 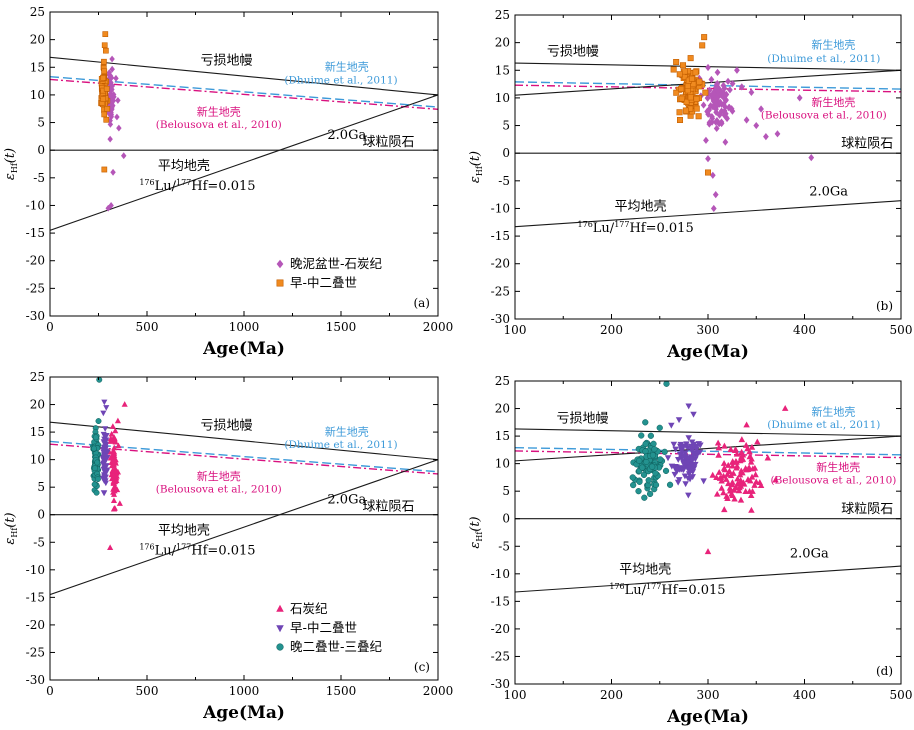 I want to click on panel-label: (d), so click(x=884, y=671).